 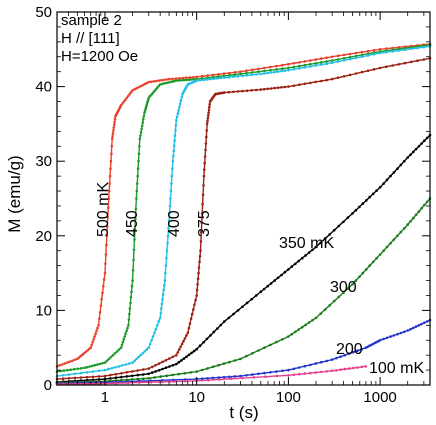 I want to click on series-label-400: 400, so click(x=174, y=223).